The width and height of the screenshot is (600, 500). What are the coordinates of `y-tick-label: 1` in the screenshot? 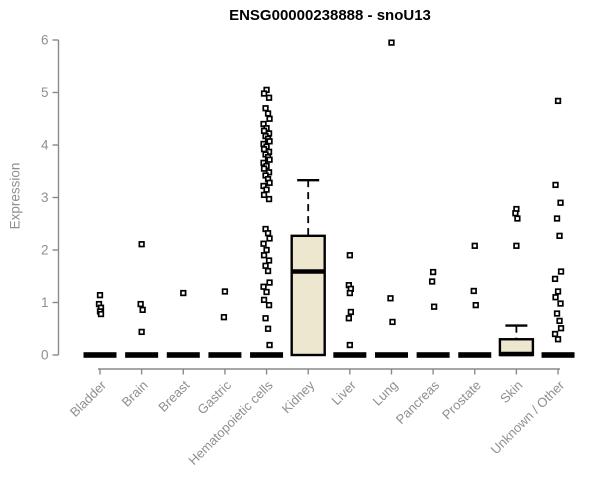 It's located at (45, 302).